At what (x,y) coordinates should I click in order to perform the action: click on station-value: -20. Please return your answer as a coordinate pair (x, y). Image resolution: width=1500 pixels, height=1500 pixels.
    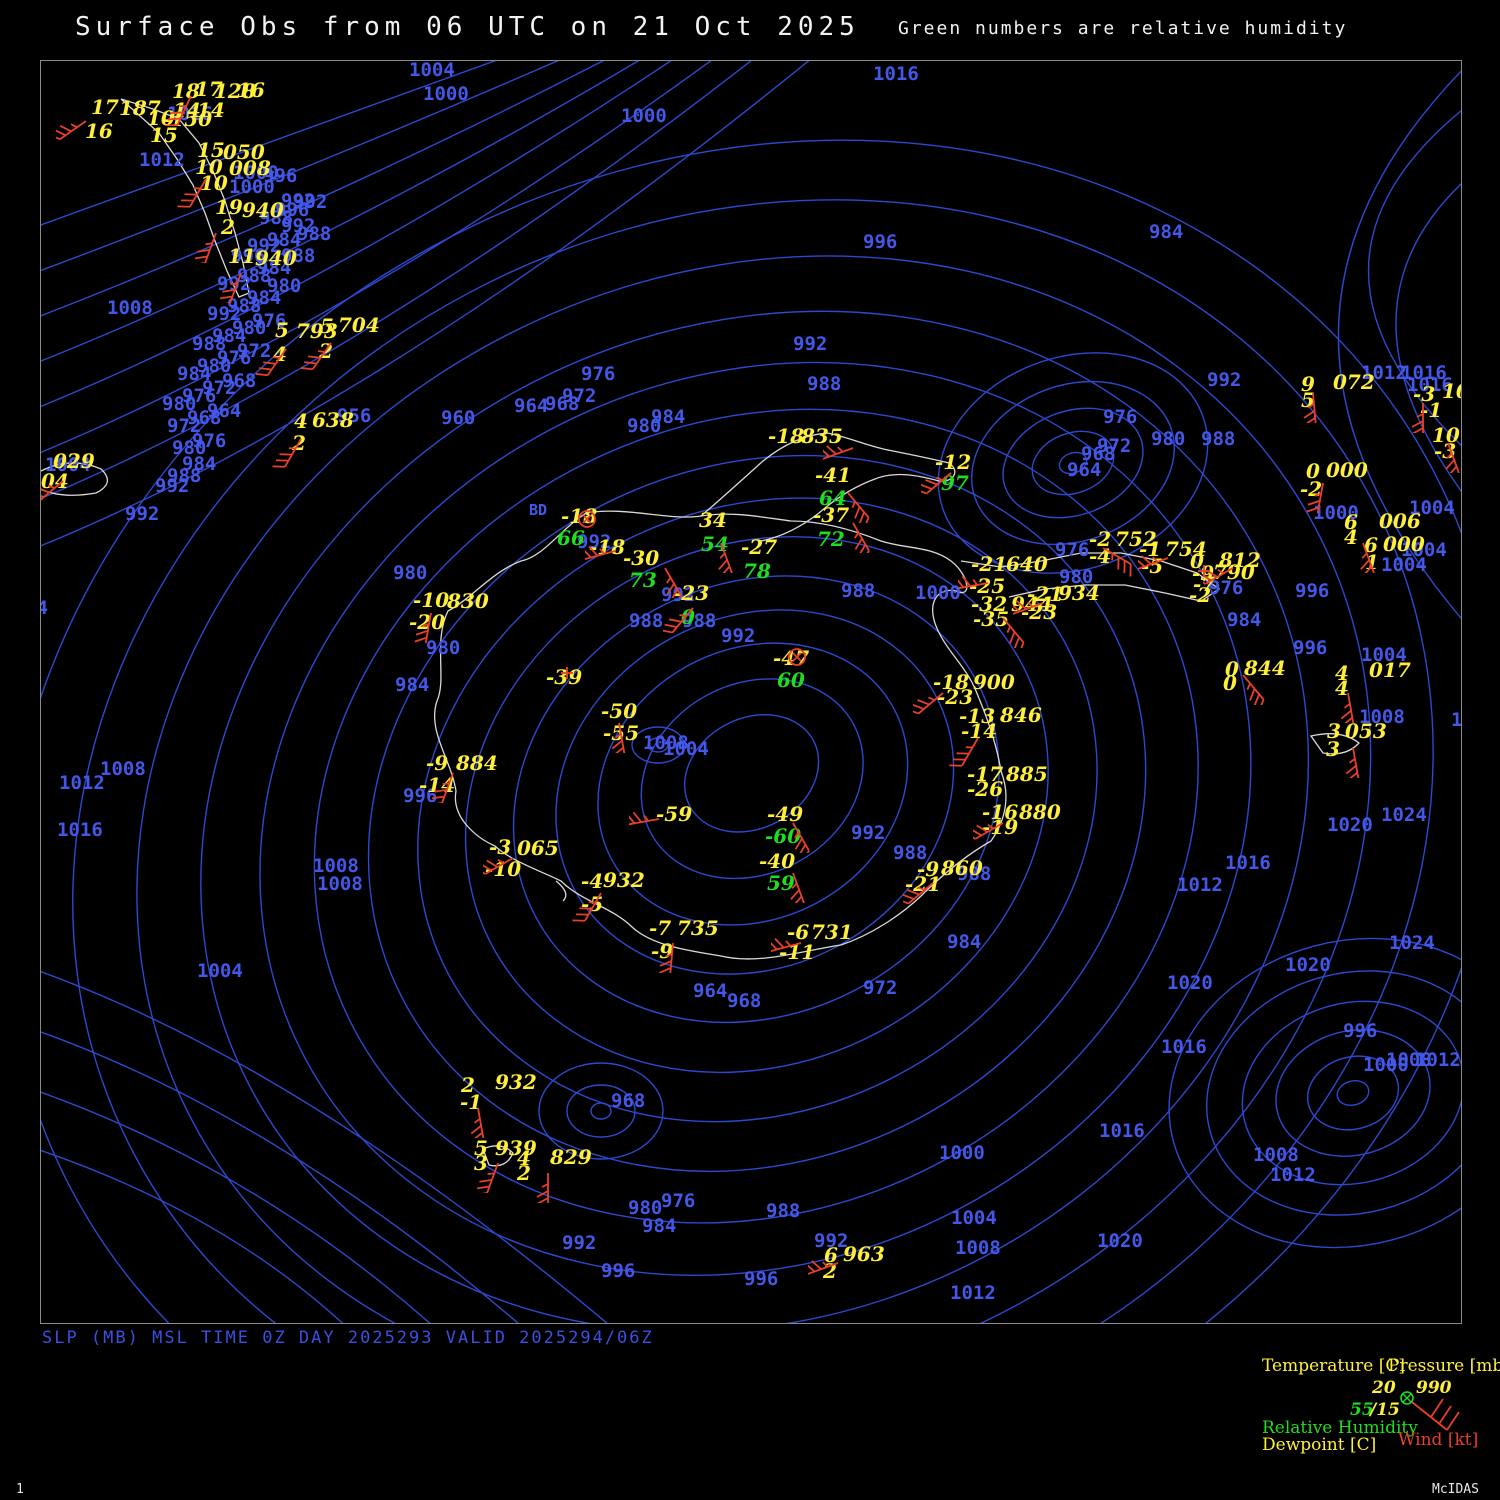
    Looking at the image, I should click on (427, 622).